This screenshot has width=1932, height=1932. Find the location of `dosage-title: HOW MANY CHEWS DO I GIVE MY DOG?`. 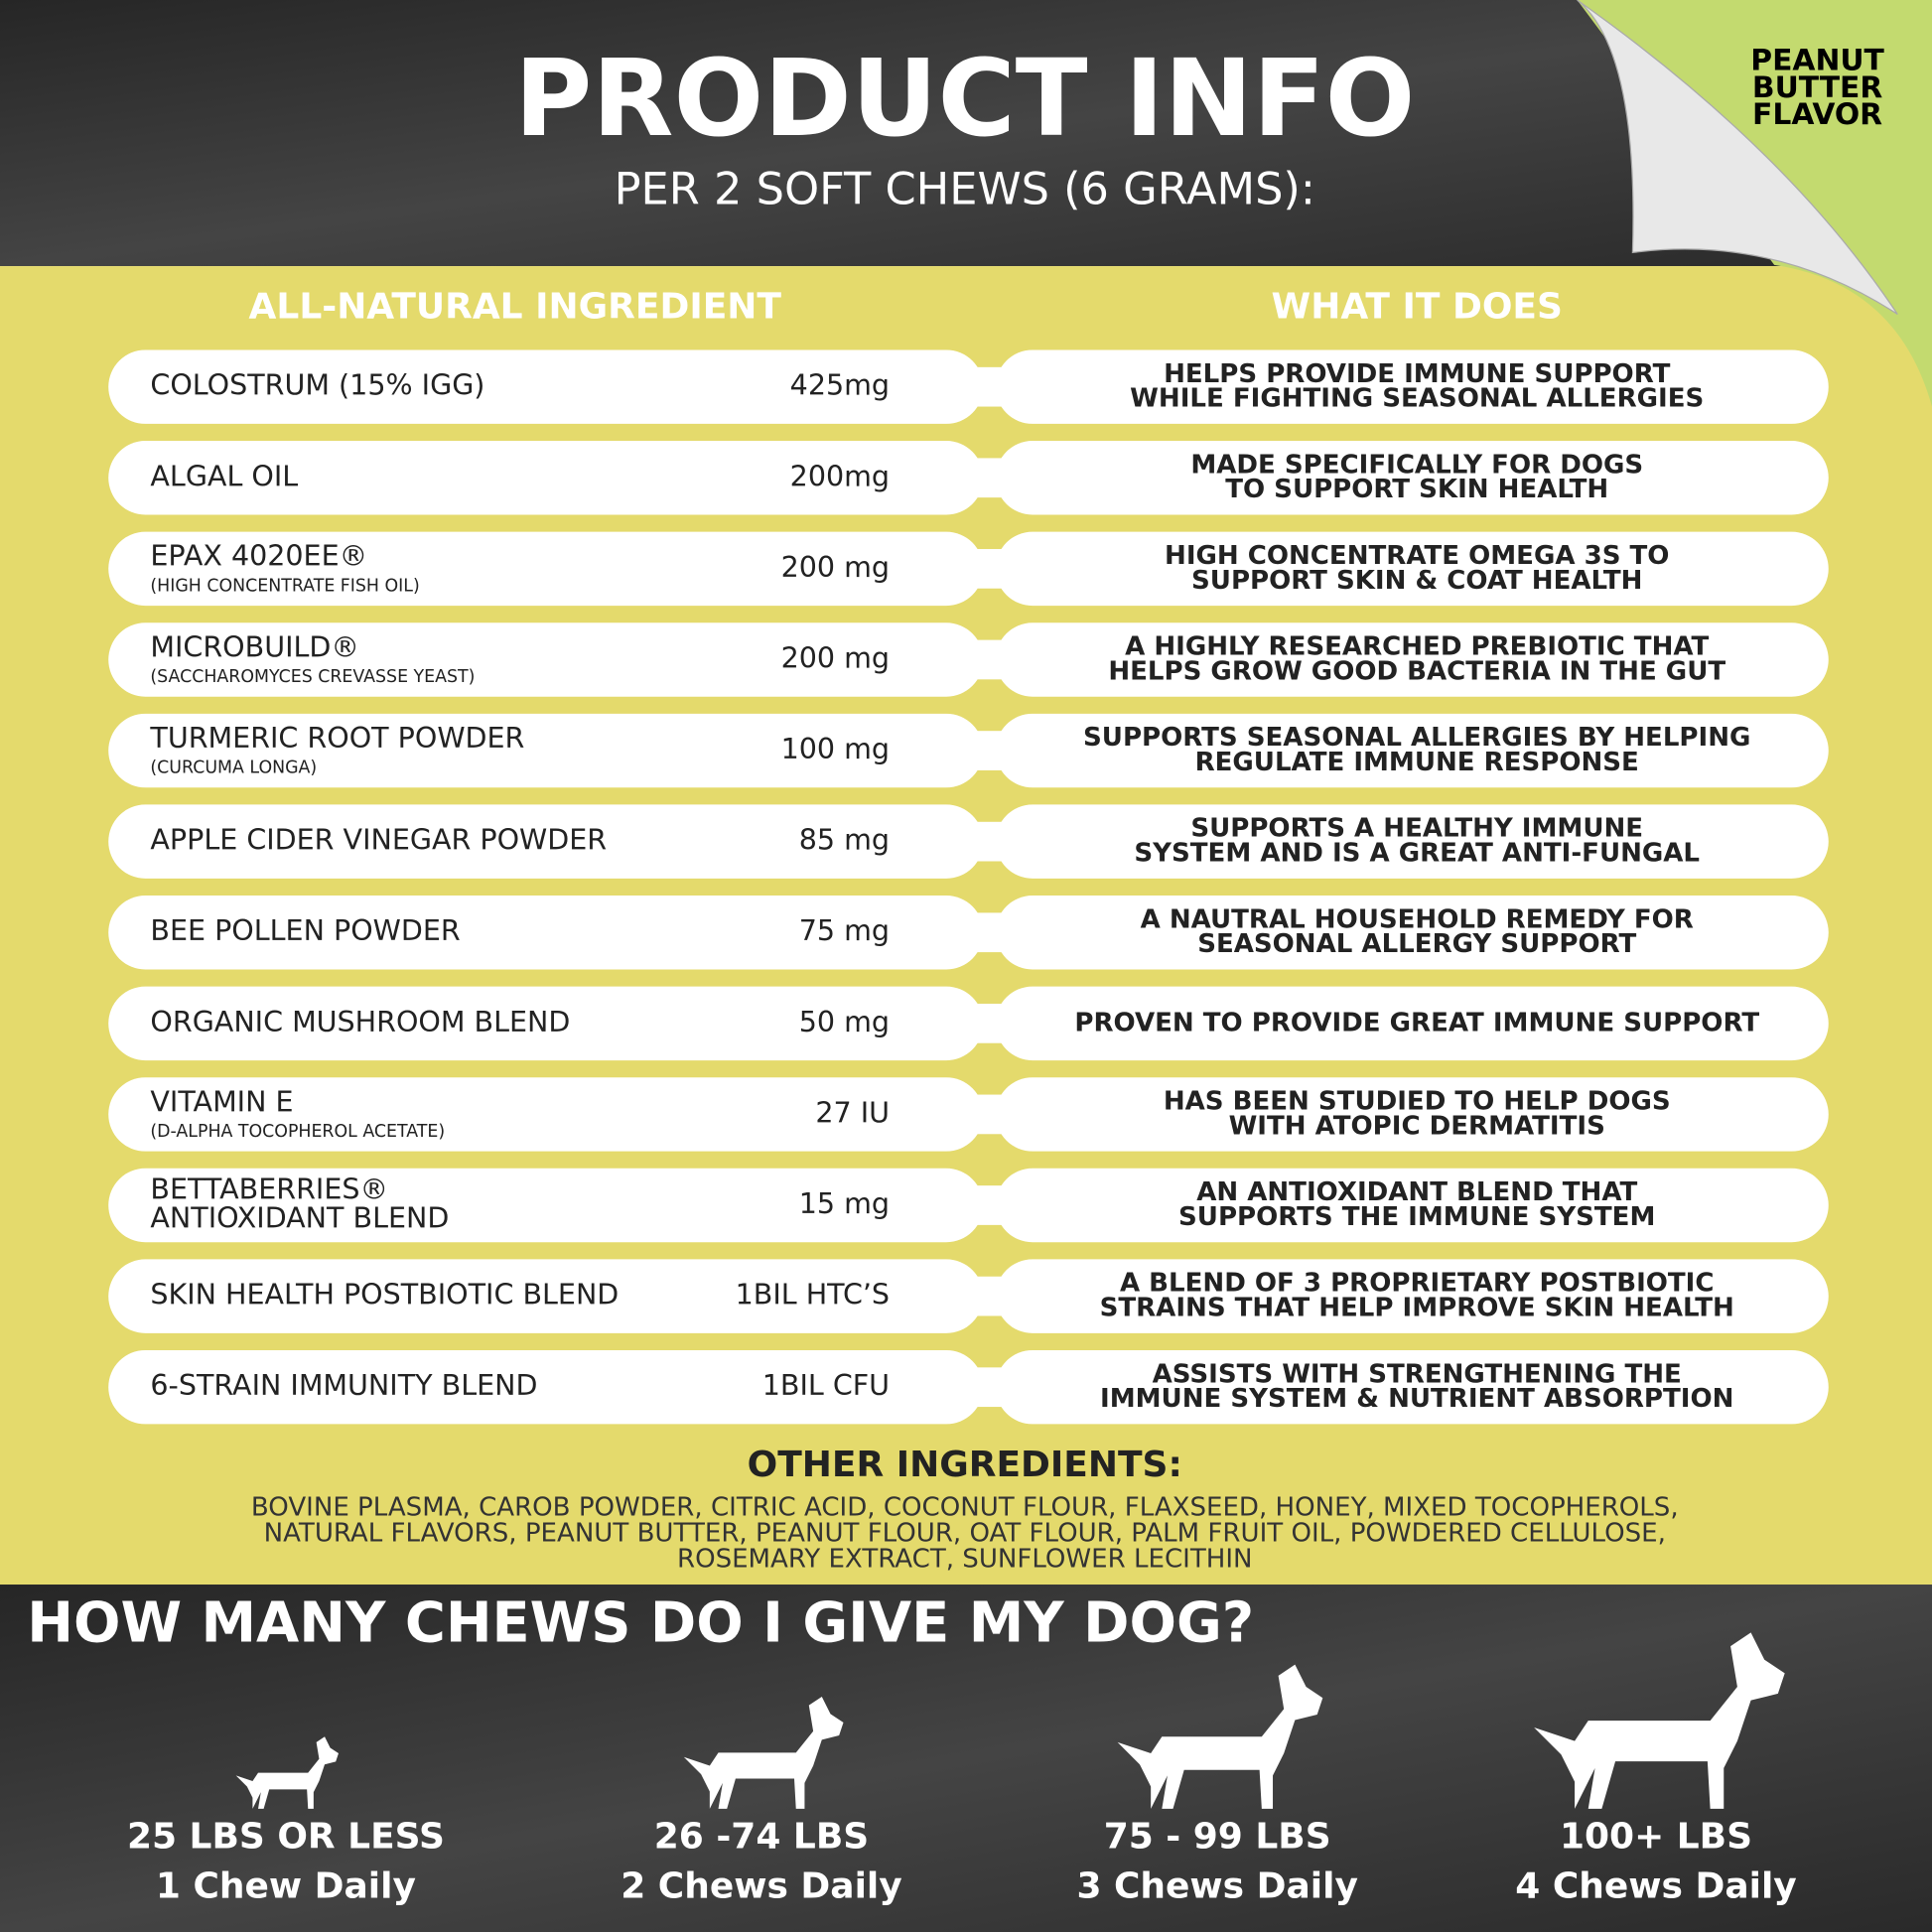

dosage-title: HOW MANY CHEWS DO I GIVE MY DOG? is located at coordinates (641, 1623).